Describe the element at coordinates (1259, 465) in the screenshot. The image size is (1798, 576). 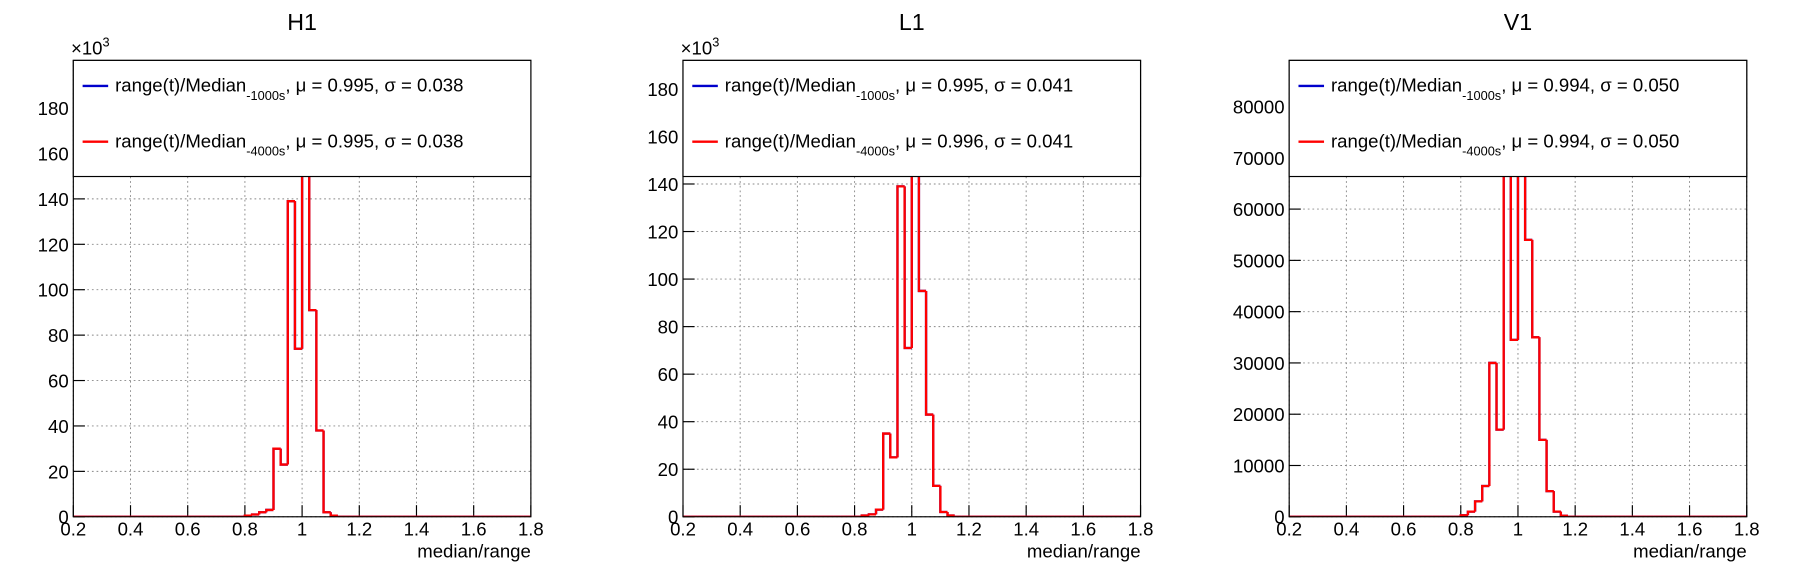
I see `y-tick-label: 10000` at that location.